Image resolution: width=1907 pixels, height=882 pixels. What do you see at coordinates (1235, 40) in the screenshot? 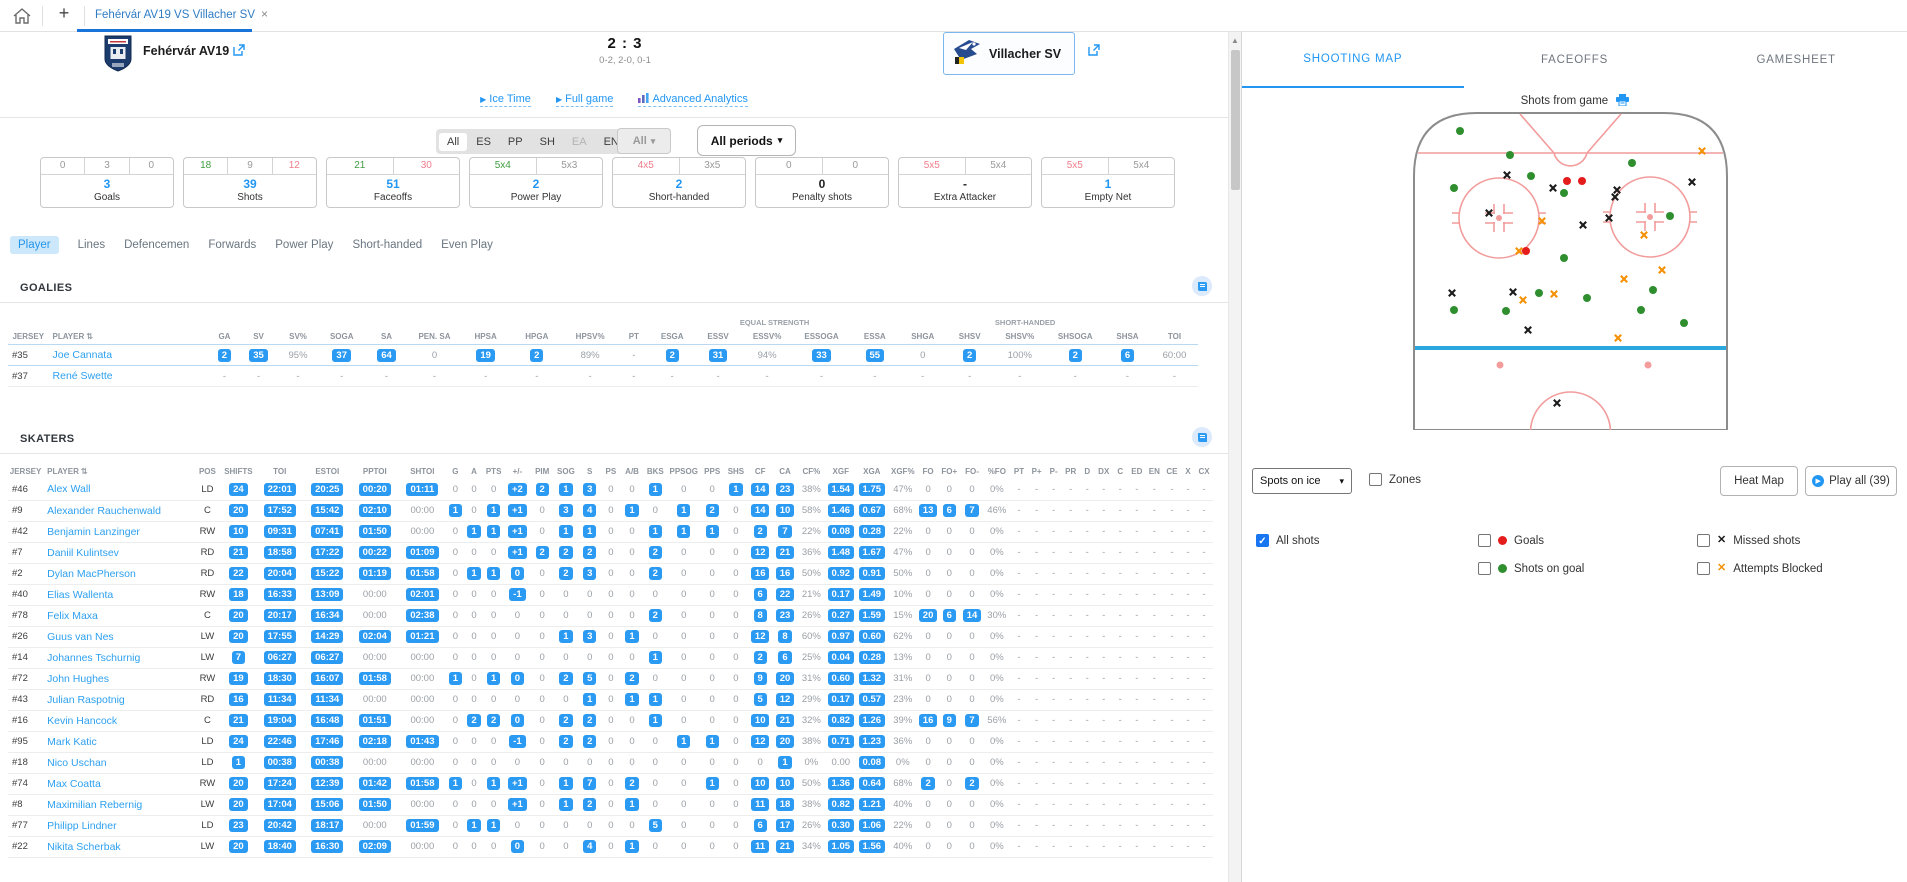
I see `scroll-up-icon: ▲` at bounding box center [1235, 40].